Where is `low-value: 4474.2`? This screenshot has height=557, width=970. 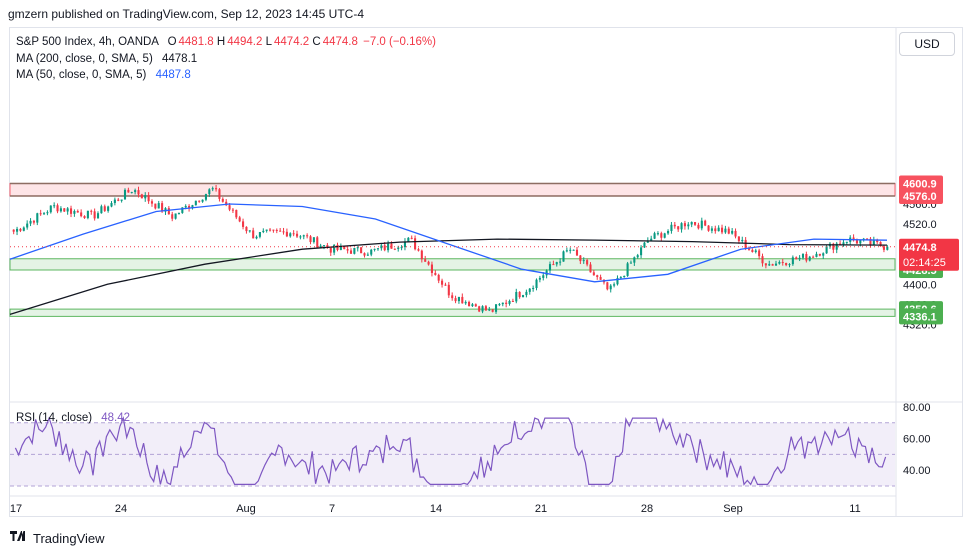
low-value: 4474.2 is located at coordinates (292, 42).